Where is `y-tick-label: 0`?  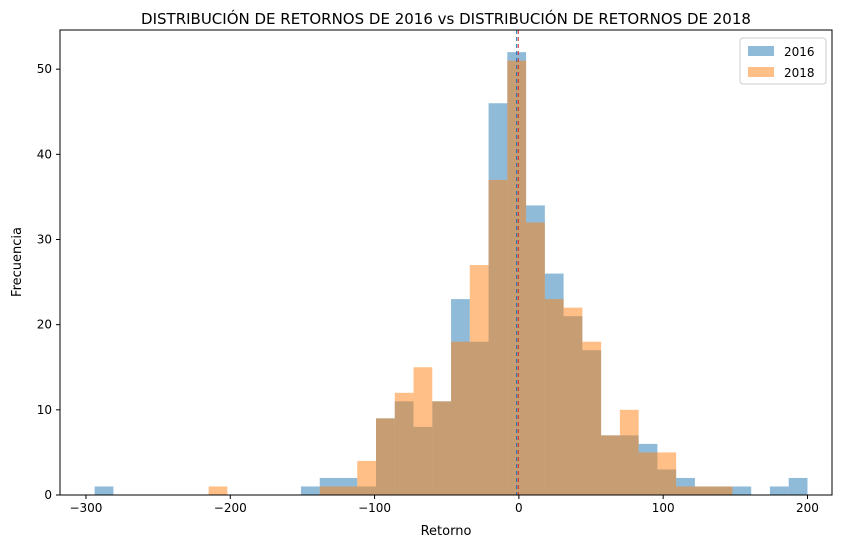
y-tick-label: 0 is located at coordinates (48, 495).